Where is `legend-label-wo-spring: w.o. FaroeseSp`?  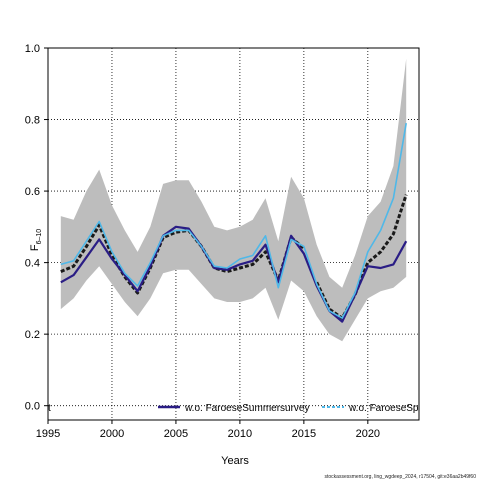 legend-label-wo-spring: w.o. FaroeseSp is located at coordinates (383, 408).